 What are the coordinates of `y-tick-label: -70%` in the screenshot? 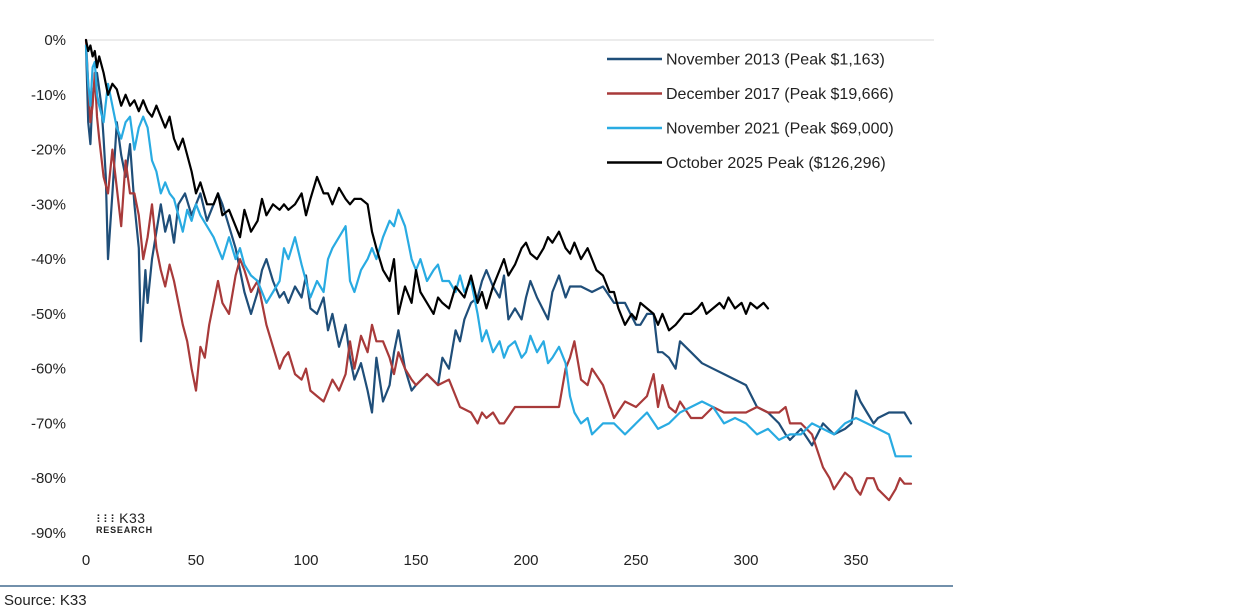 It's located at (48, 423).